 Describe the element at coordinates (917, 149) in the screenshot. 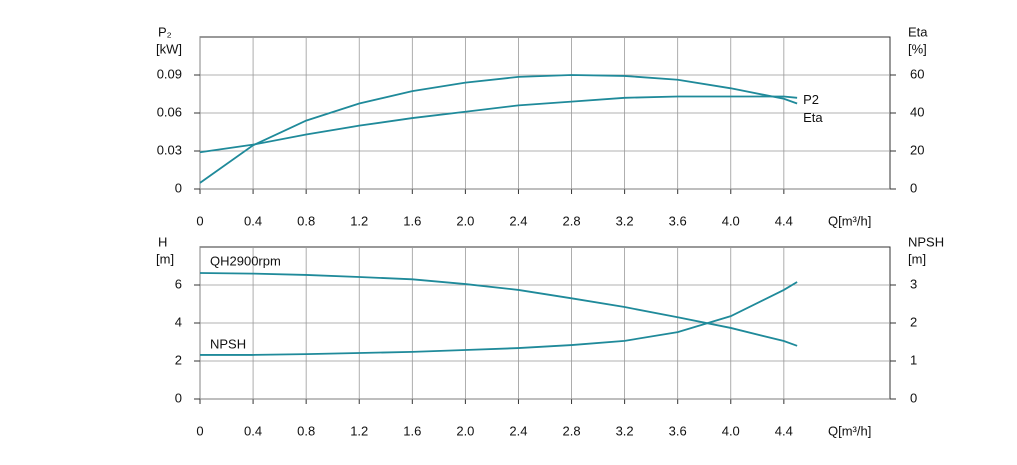

I see `y2-tick-label: 20` at that location.